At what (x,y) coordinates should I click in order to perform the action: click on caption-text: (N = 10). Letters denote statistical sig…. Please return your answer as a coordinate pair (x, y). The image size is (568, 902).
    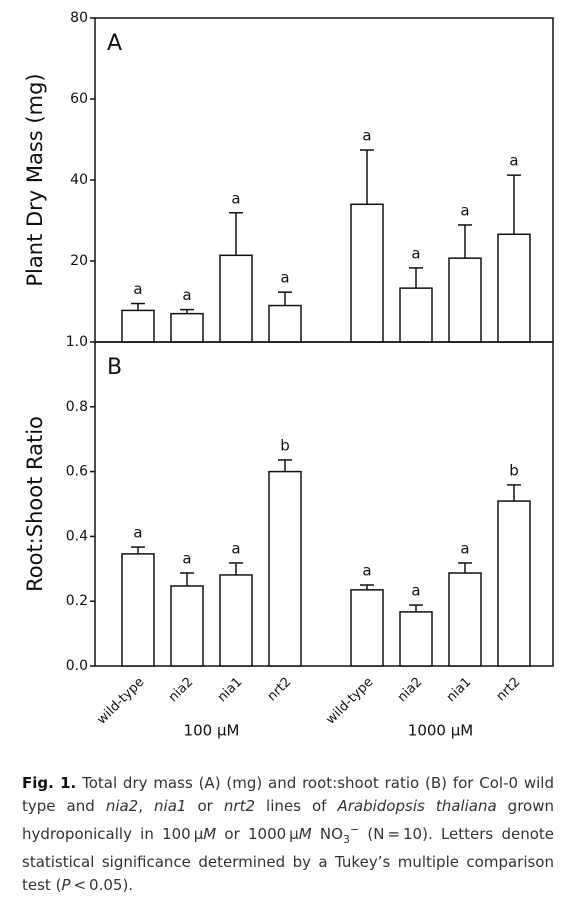
    Looking at the image, I should click on (288, 859).